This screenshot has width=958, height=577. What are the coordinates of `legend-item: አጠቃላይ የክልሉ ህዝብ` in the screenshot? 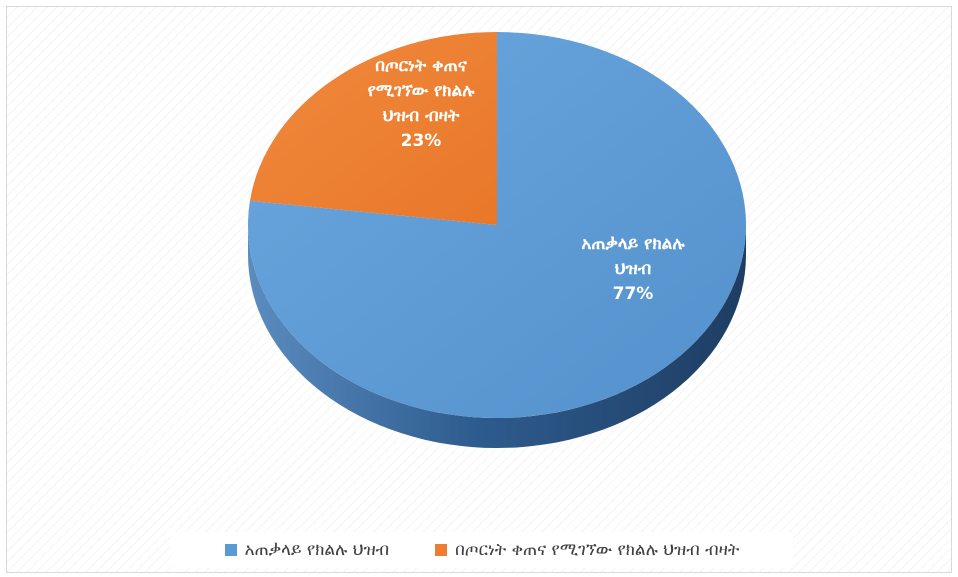 It's located at (307, 550).